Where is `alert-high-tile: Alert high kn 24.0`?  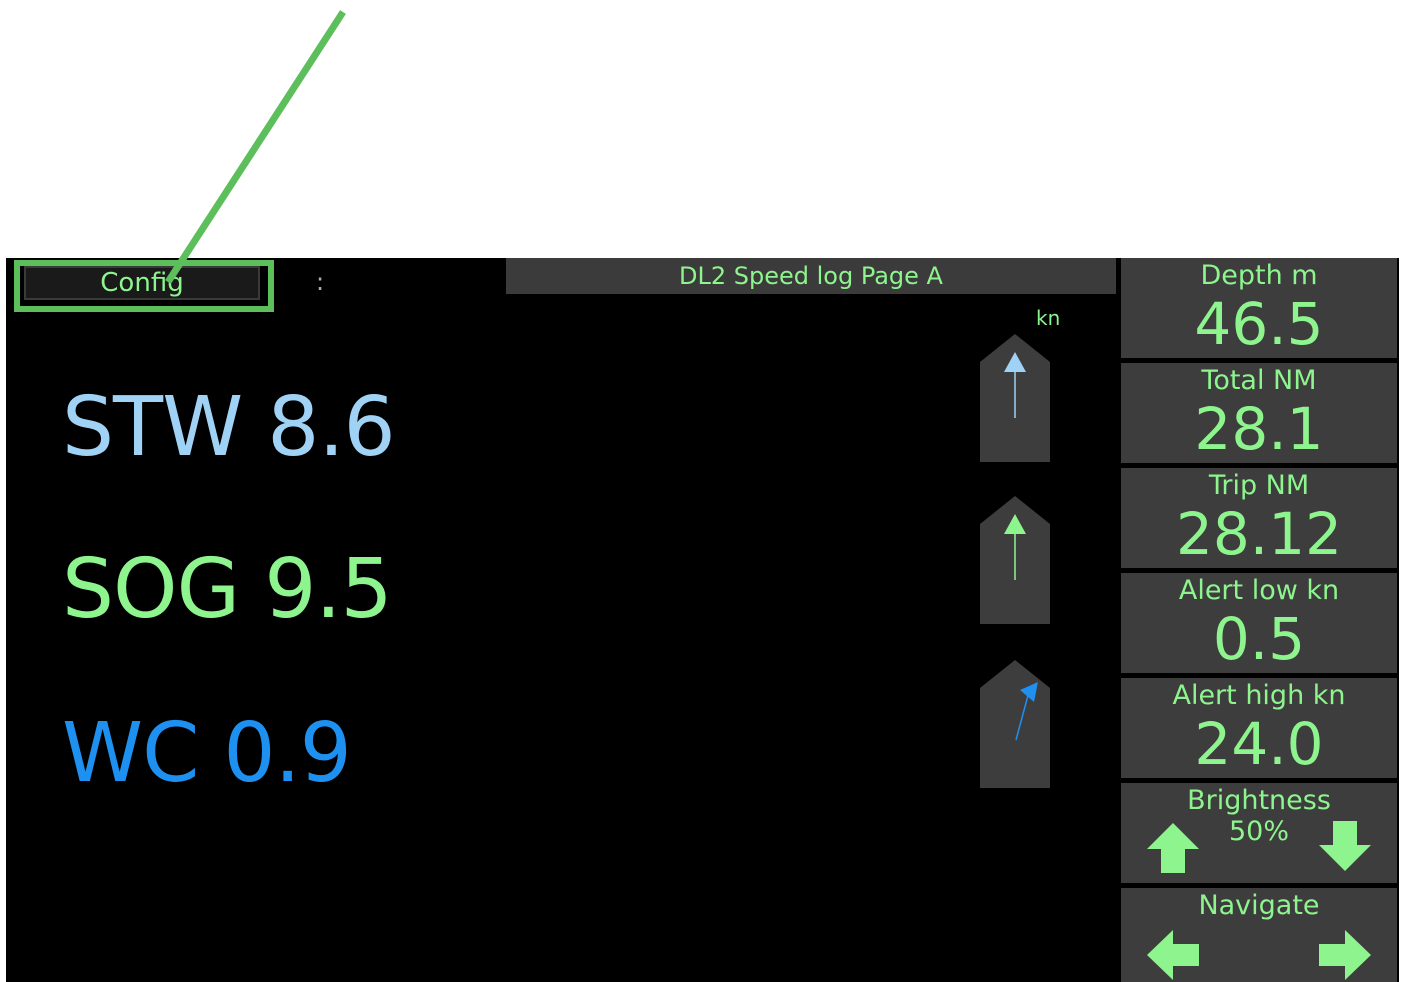
alert-high-tile: Alert high kn 24.0 is located at coordinates (1259, 728).